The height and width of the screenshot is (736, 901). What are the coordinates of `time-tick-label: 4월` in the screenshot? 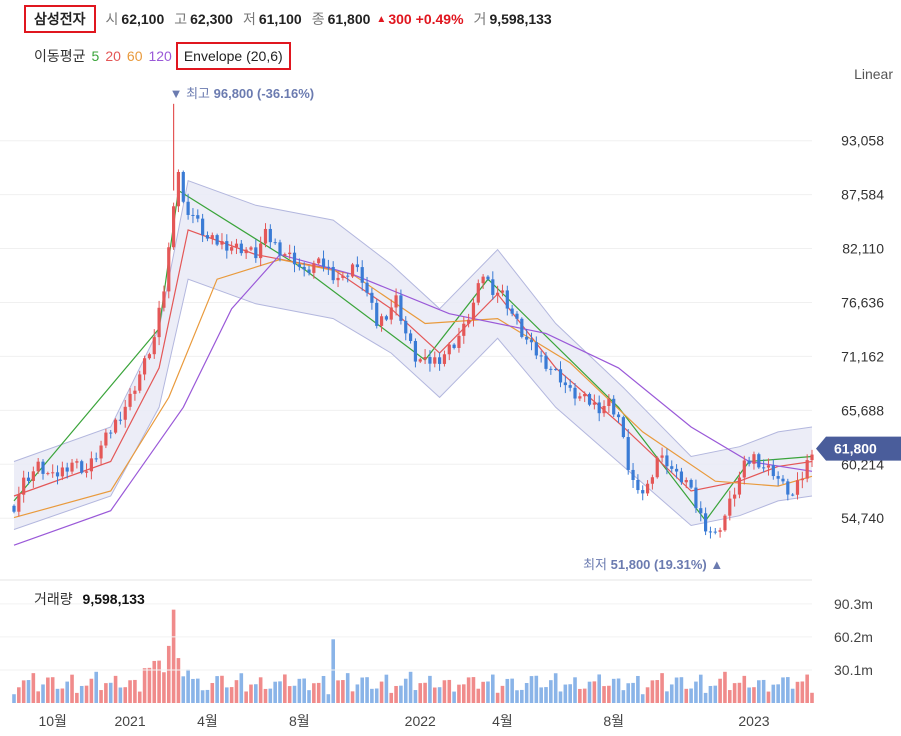 It's located at (502, 721).